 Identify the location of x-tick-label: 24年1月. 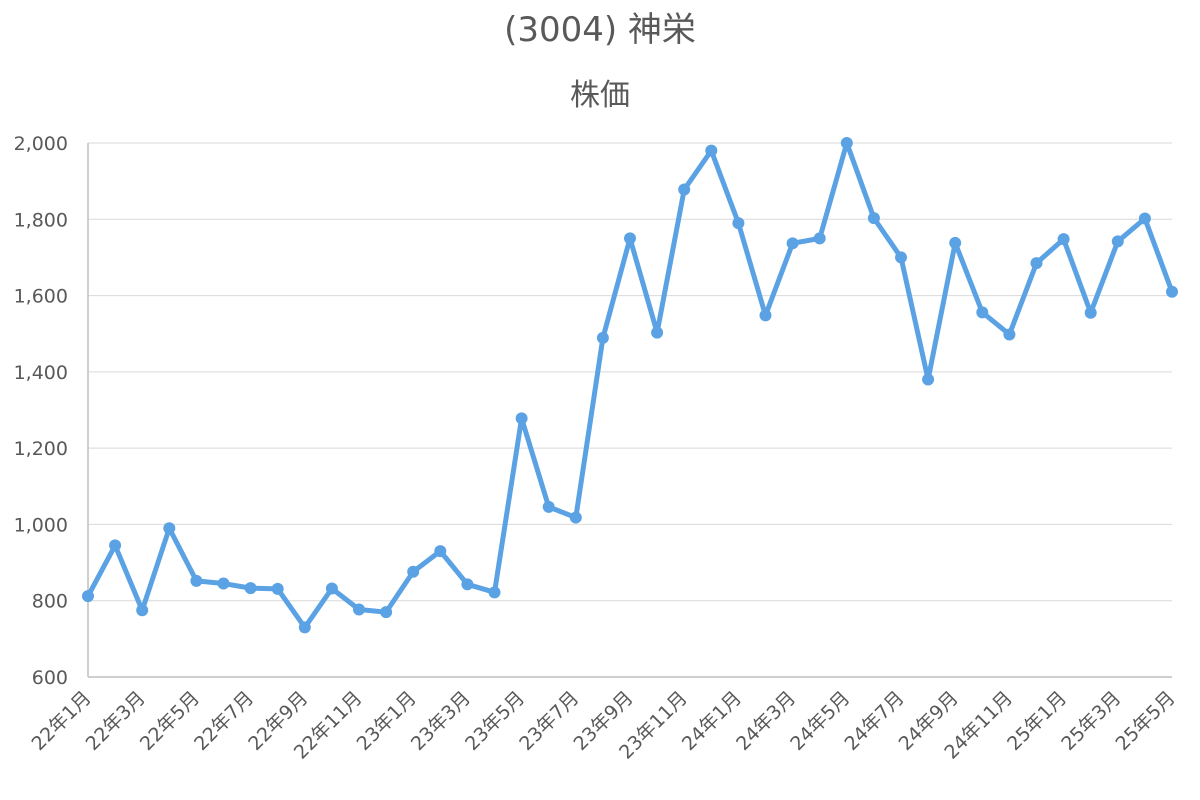
(712, 721).